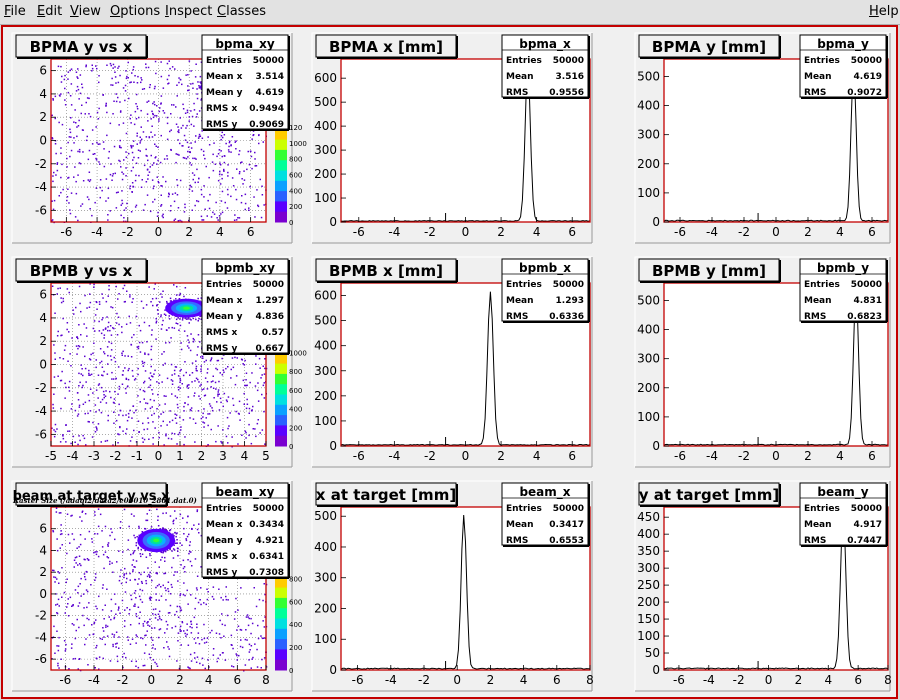  Describe the element at coordinates (41, 210) in the screenshot. I see `y-tick-label: -6` at that location.